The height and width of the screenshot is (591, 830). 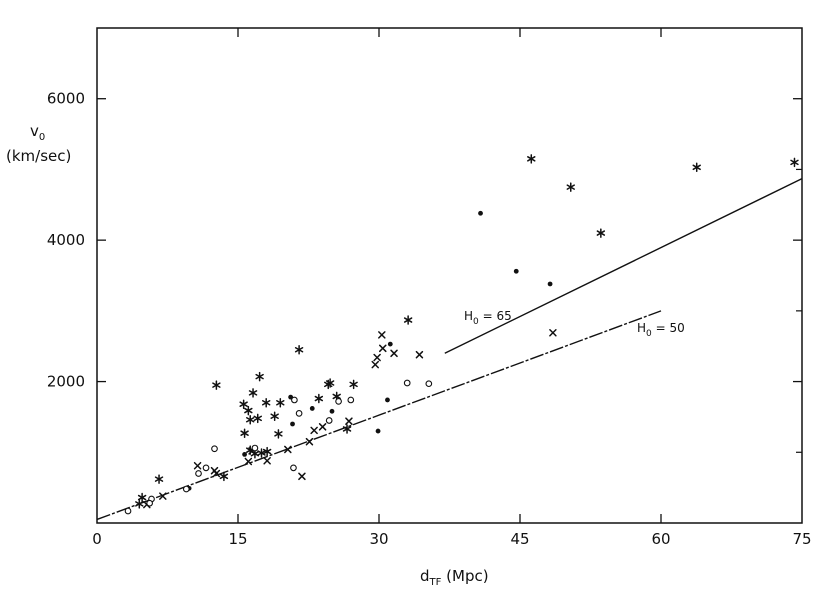 What do you see at coordinates (66, 240) in the screenshot?
I see `y-tick-label: 4000` at bounding box center [66, 240].